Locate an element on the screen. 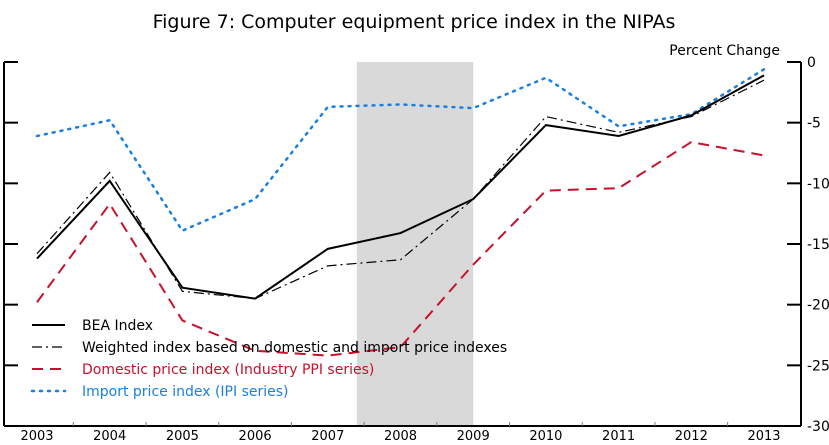  x-tick-label: 2003 is located at coordinates (36, 435).